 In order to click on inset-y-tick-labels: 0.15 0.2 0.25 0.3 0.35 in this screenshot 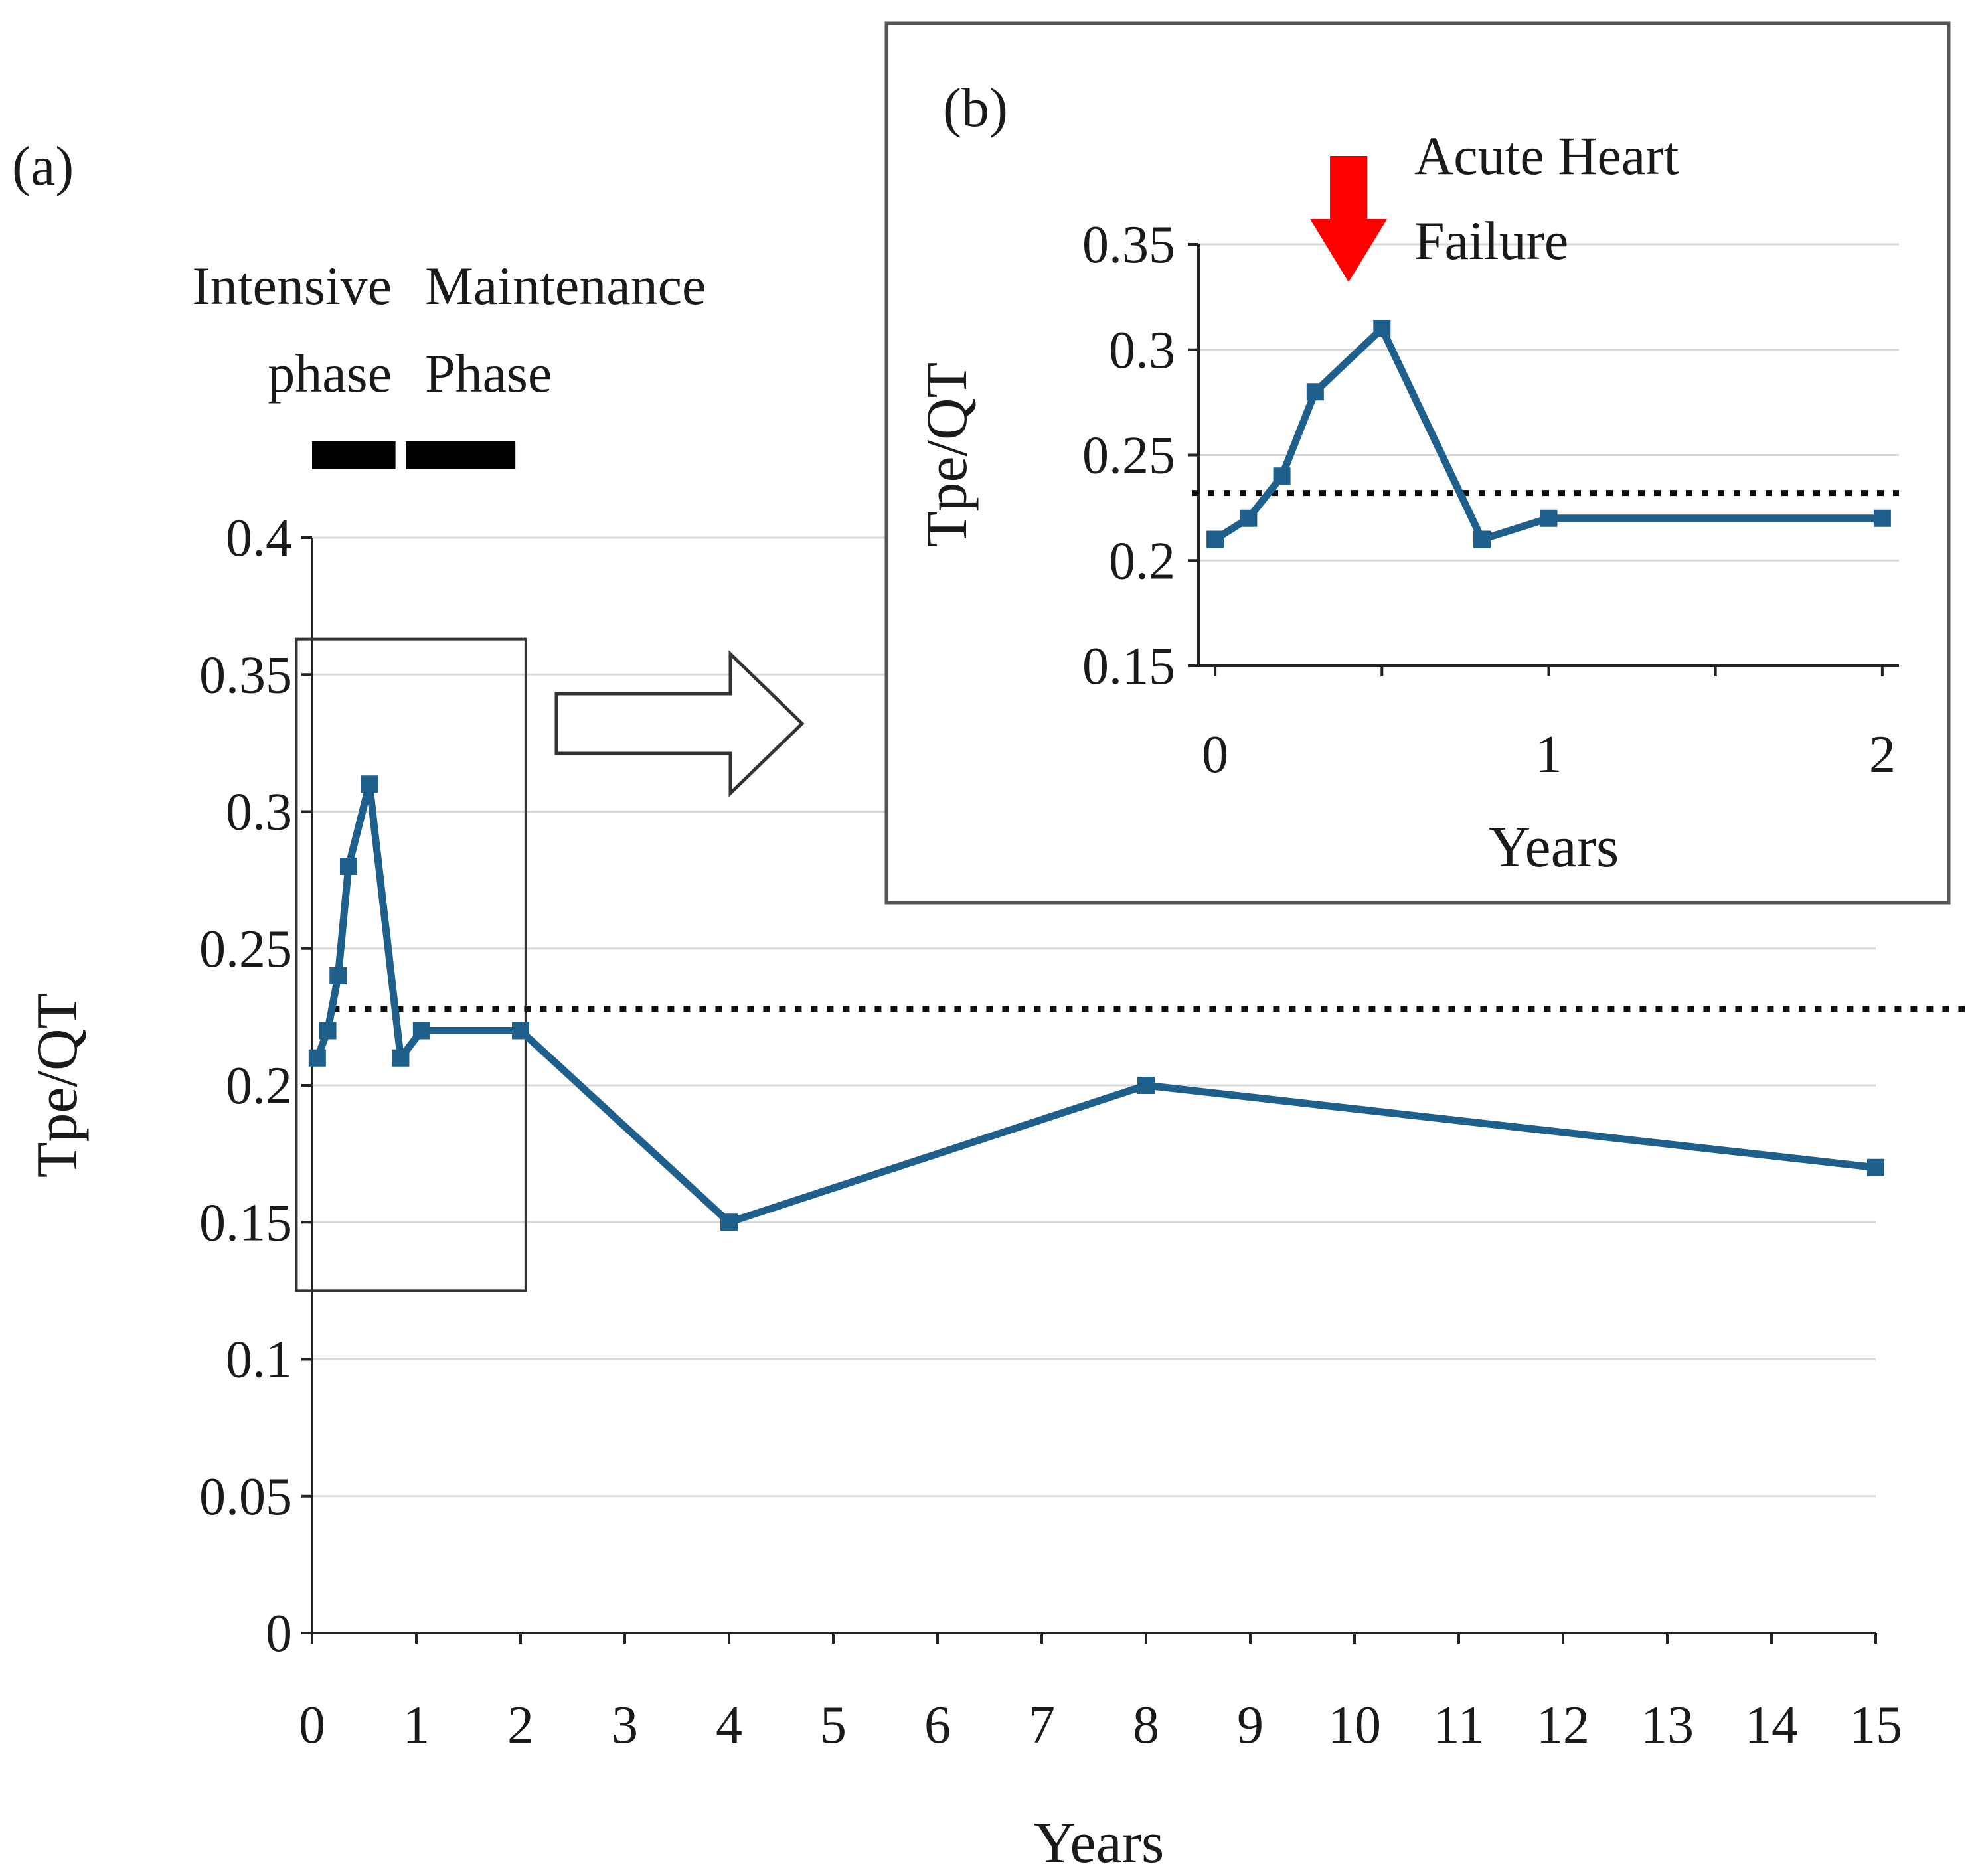, I will do `click(1128, 456)`.